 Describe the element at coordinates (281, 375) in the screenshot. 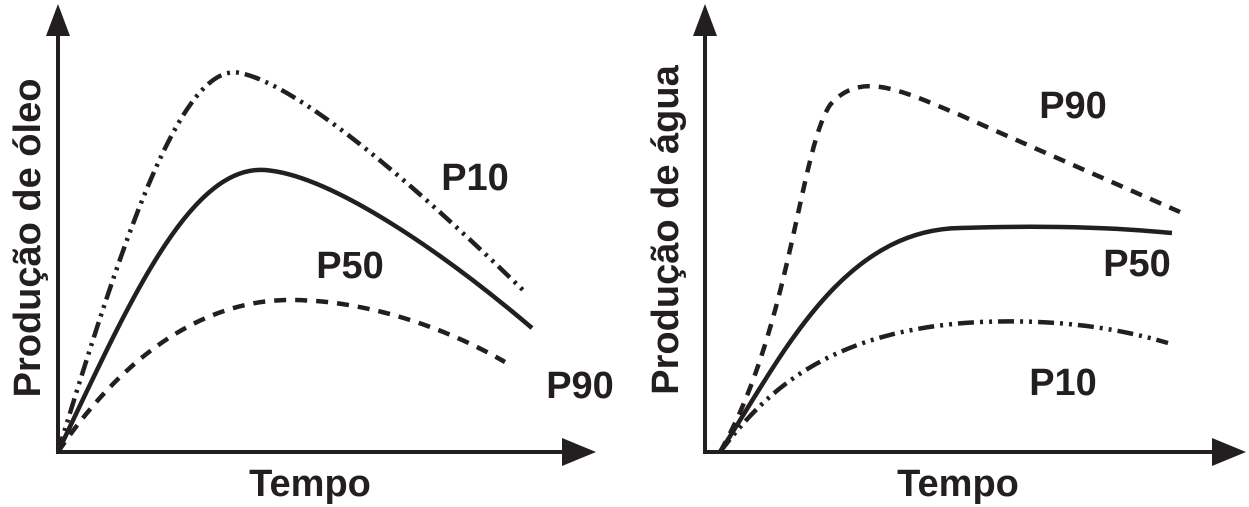

I see `curve-p90` at that location.